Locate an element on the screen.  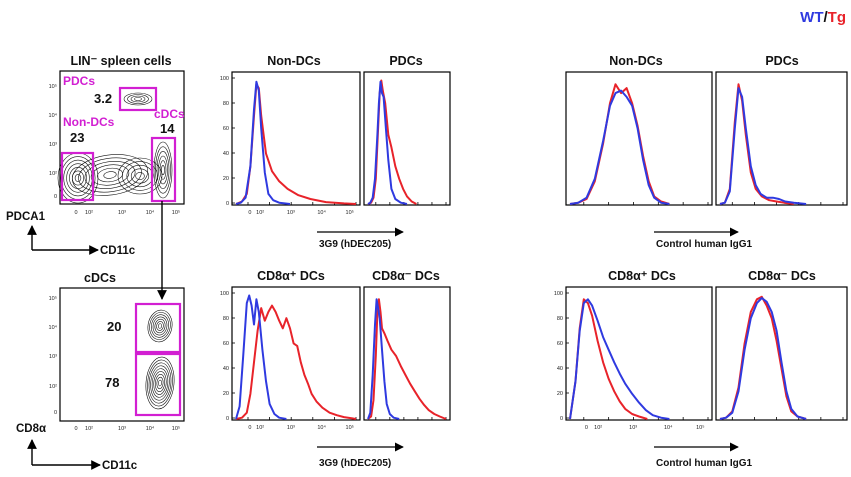
x-tick-label: 10³ is located at coordinates (291, 428).